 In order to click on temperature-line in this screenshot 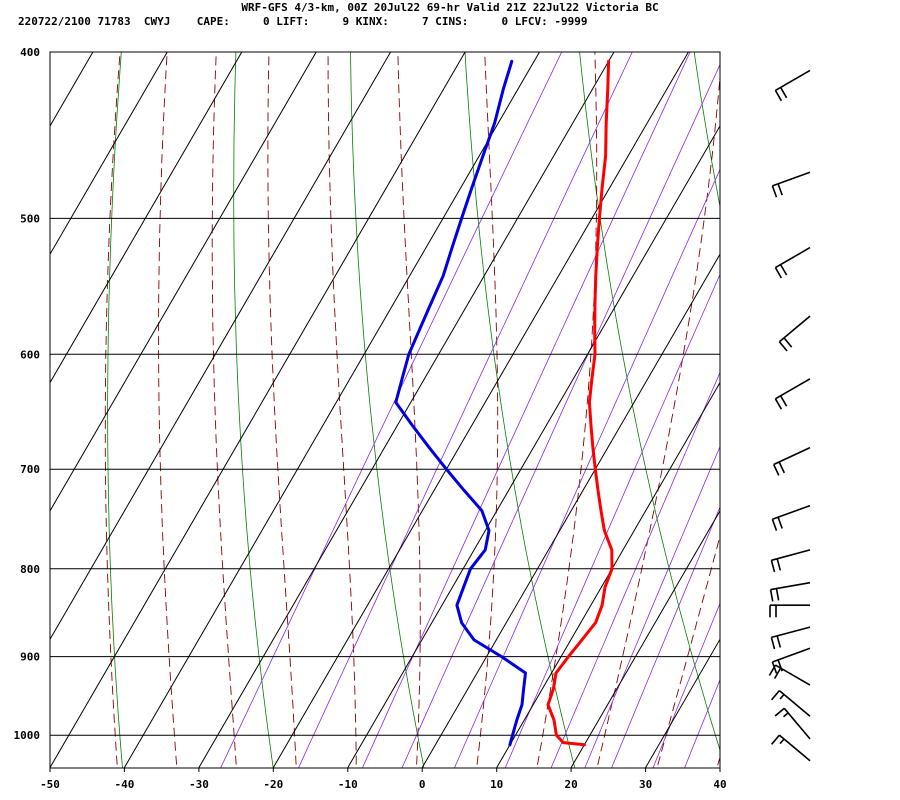, I will do `click(580, 403)`.